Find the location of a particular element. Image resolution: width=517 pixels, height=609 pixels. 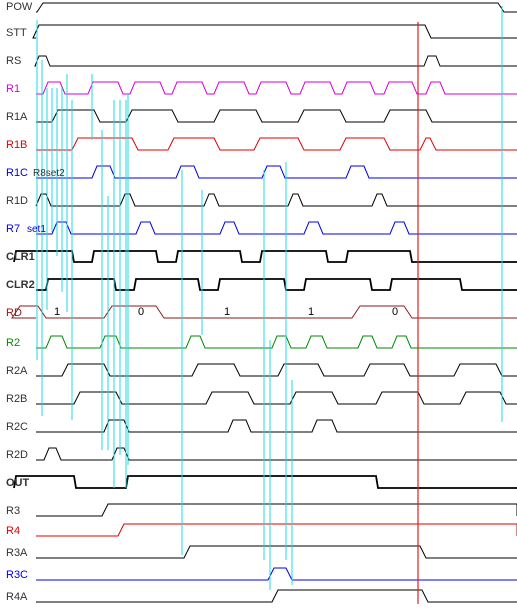

label-out: OUT is located at coordinates (18, 483).